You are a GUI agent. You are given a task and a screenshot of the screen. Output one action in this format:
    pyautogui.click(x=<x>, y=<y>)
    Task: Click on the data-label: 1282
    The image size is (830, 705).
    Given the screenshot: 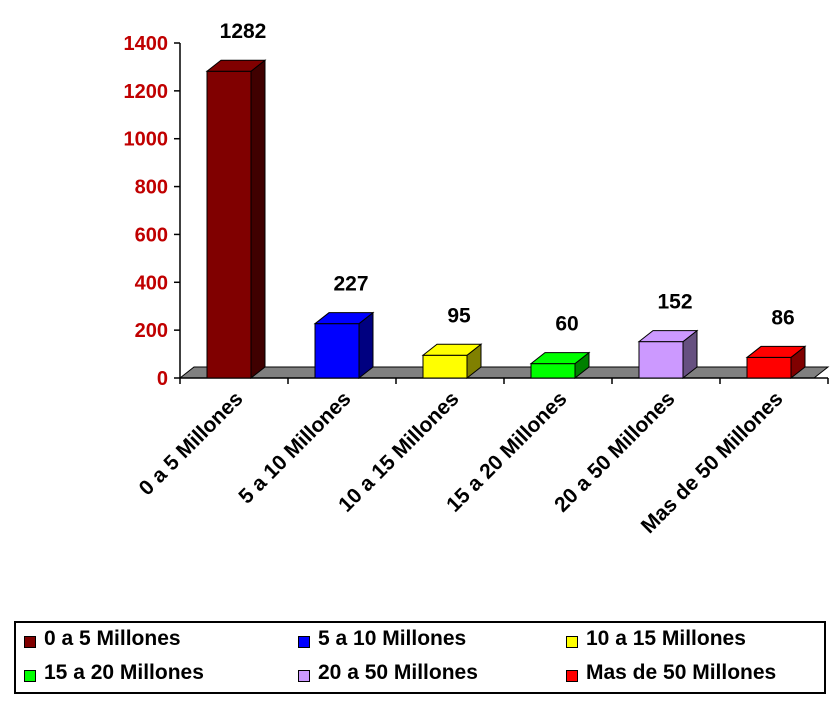 What is the action you would take?
    pyautogui.click(x=243, y=31)
    